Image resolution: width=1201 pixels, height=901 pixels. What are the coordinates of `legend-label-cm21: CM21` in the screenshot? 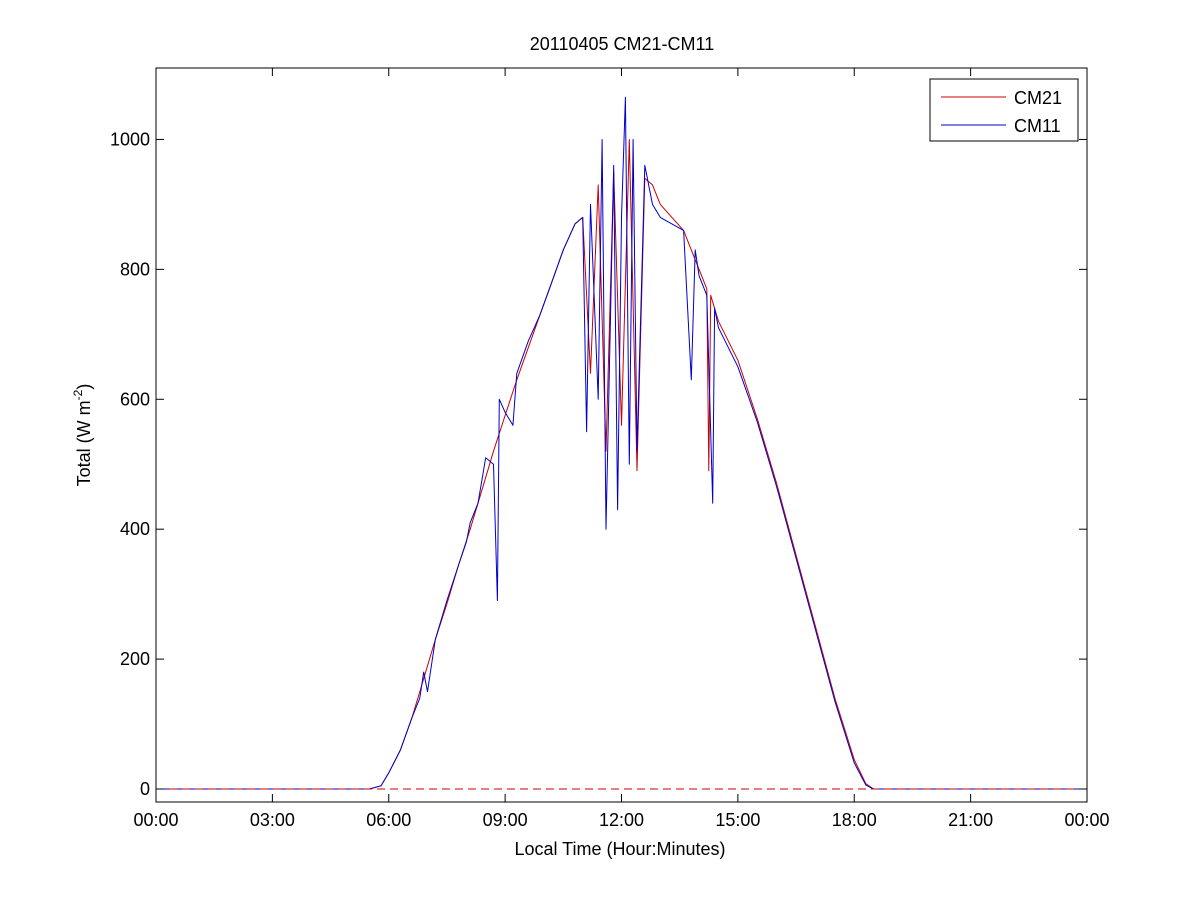 It's located at (1038, 98).